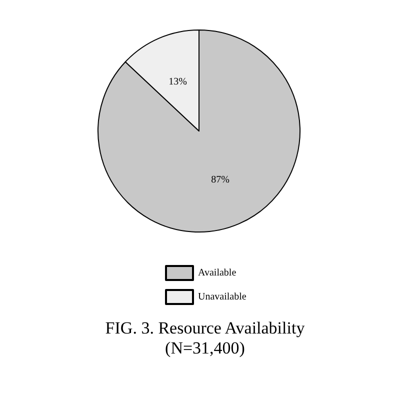 This screenshot has height=400, width=400. Describe the element at coordinates (220, 180) in the screenshot. I see `data-label: 87%` at that location.